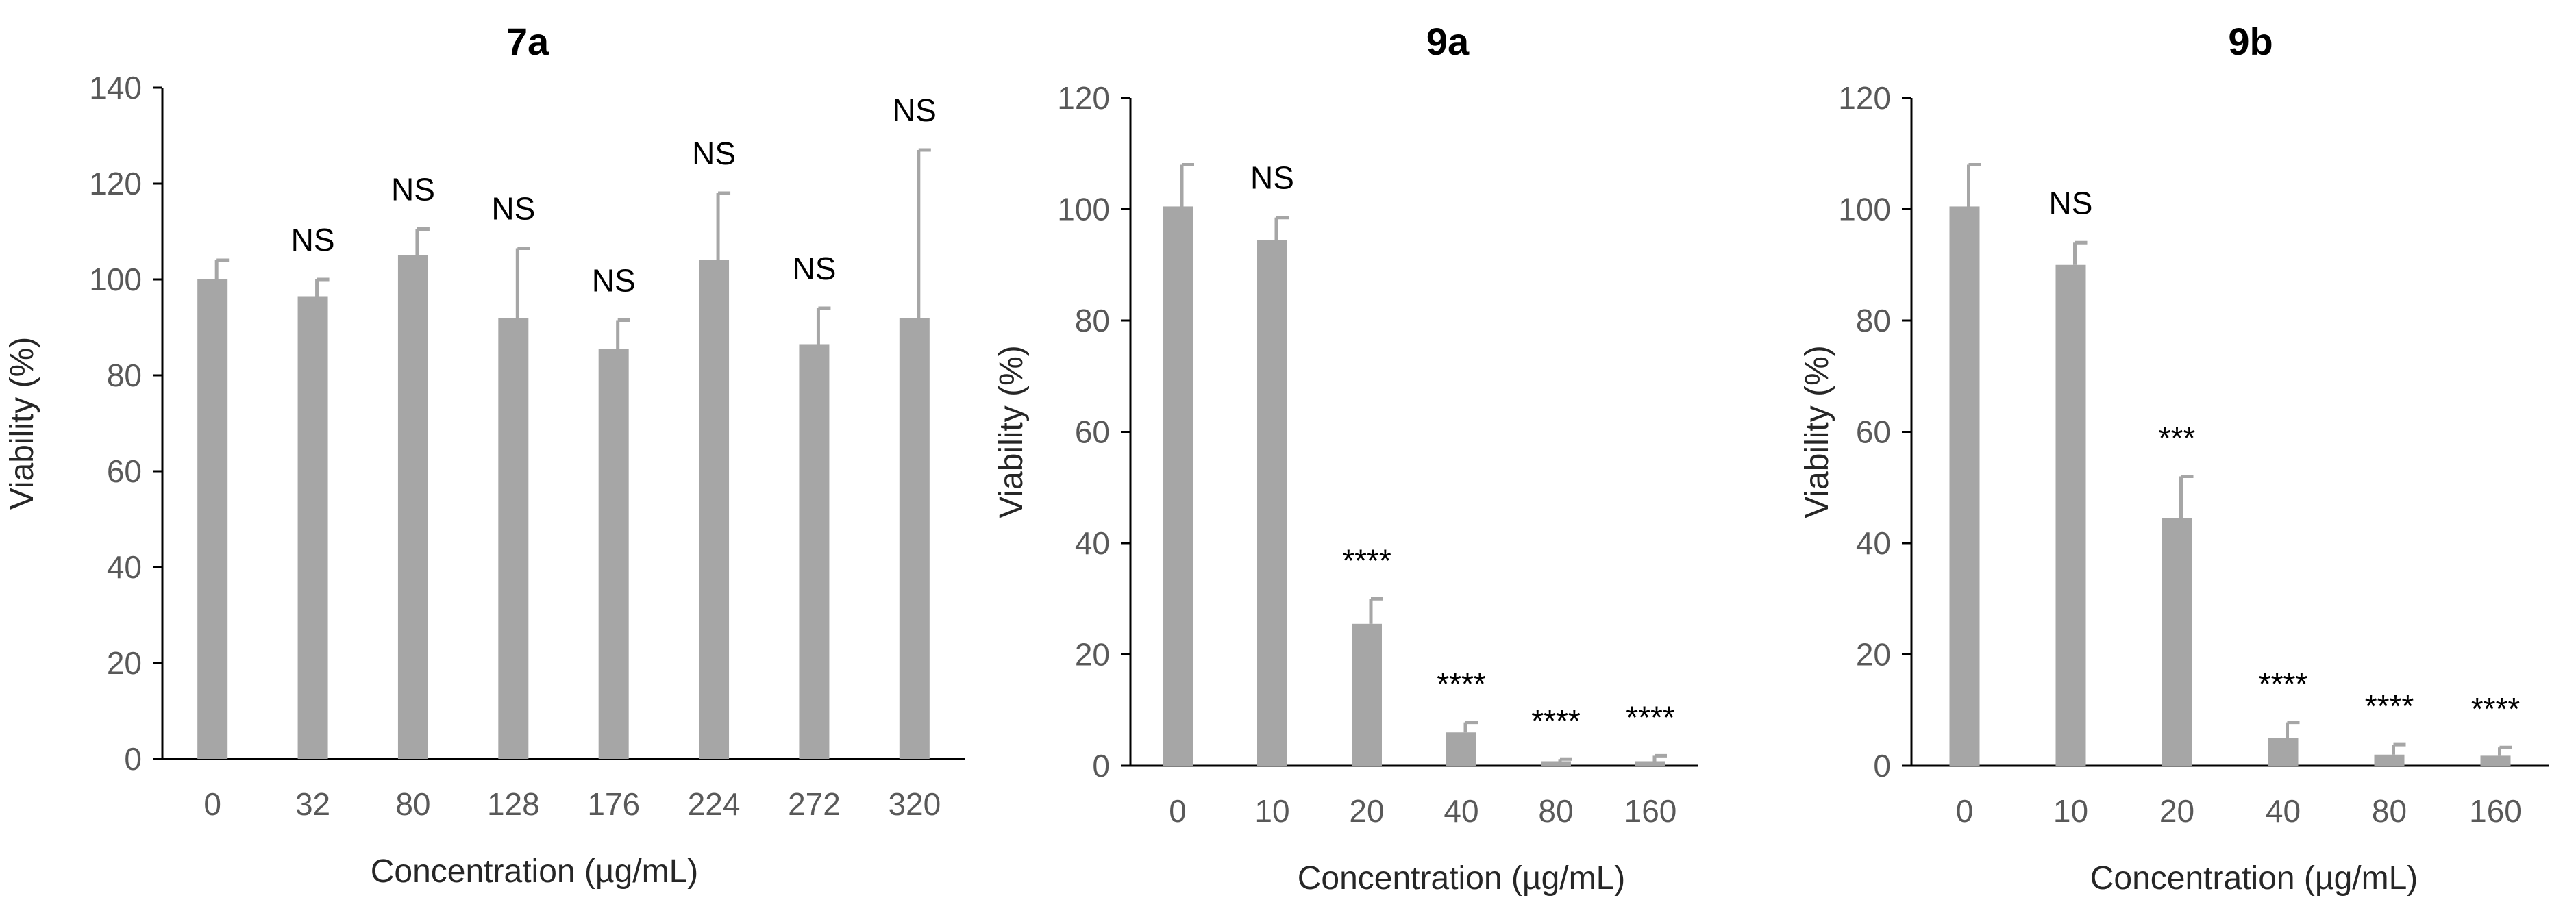 This screenshot has height=913, width=2576. I want to click on chart-title: 7a, so click(527, 41).